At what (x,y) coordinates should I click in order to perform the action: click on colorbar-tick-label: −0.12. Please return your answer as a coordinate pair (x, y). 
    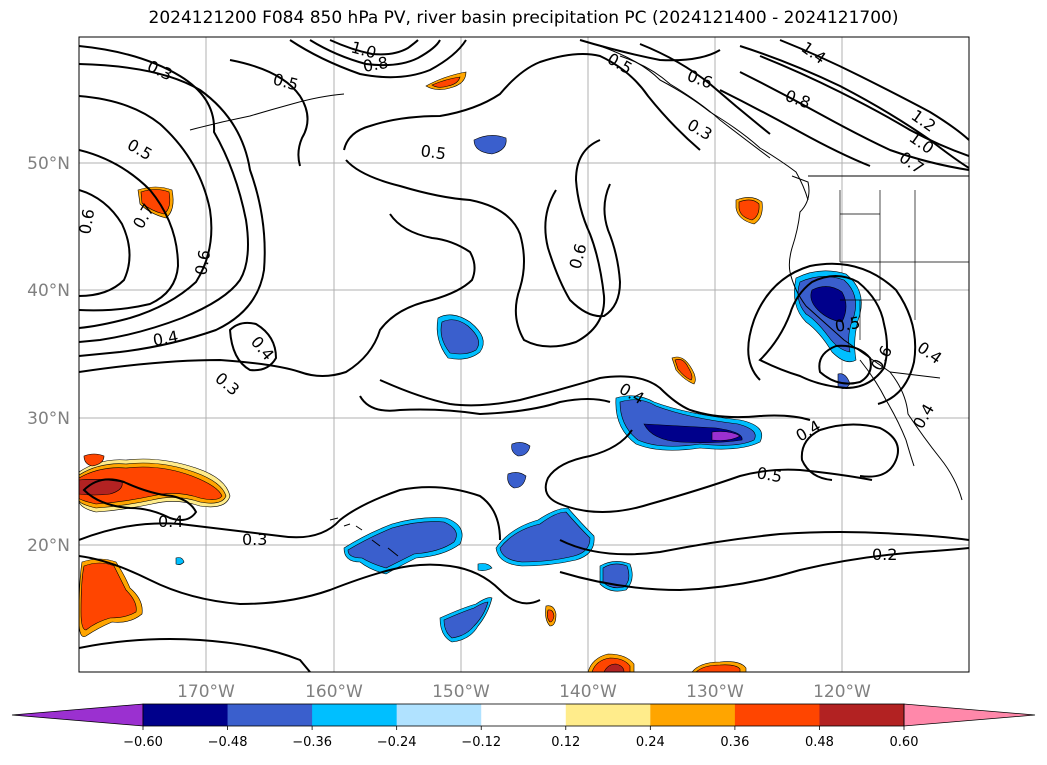
    Looking at the image, I should click on (481, 742).